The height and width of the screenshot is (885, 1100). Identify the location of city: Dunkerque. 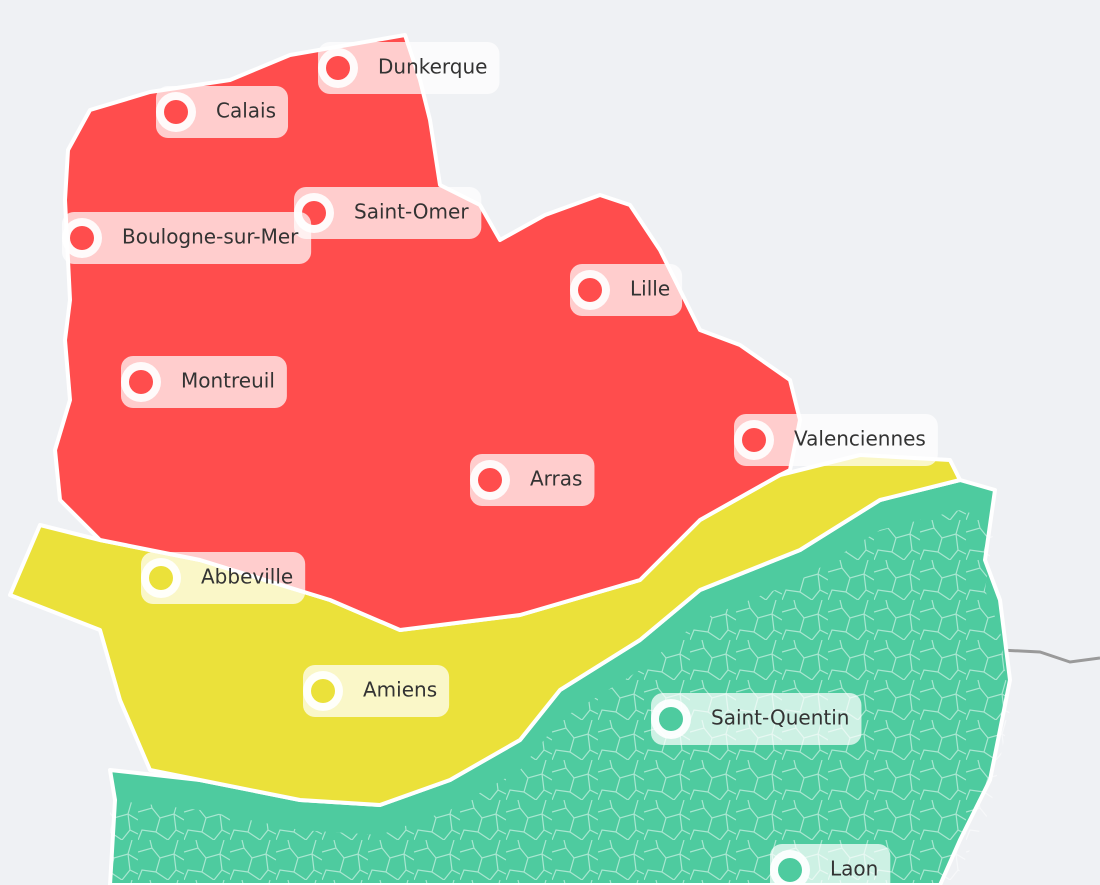
(409, 68).